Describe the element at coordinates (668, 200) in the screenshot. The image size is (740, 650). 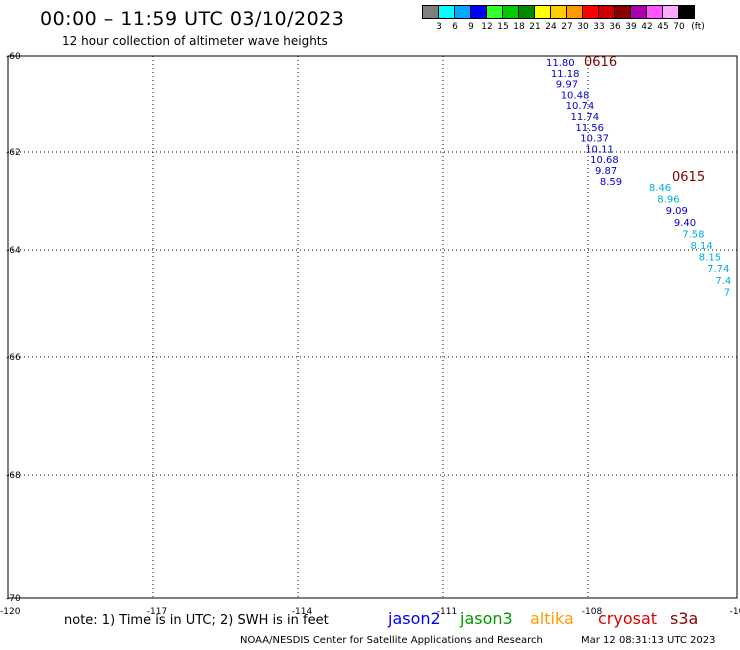
I see `wave-height-label: 8.96` at that location.